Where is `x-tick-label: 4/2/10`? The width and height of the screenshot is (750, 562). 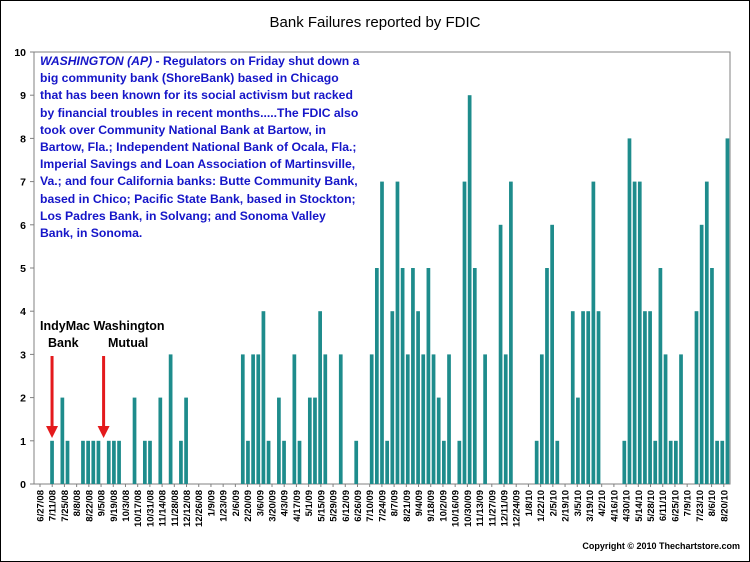 x-tick-label: 4/2/10 is located at coordinates (602, 503).